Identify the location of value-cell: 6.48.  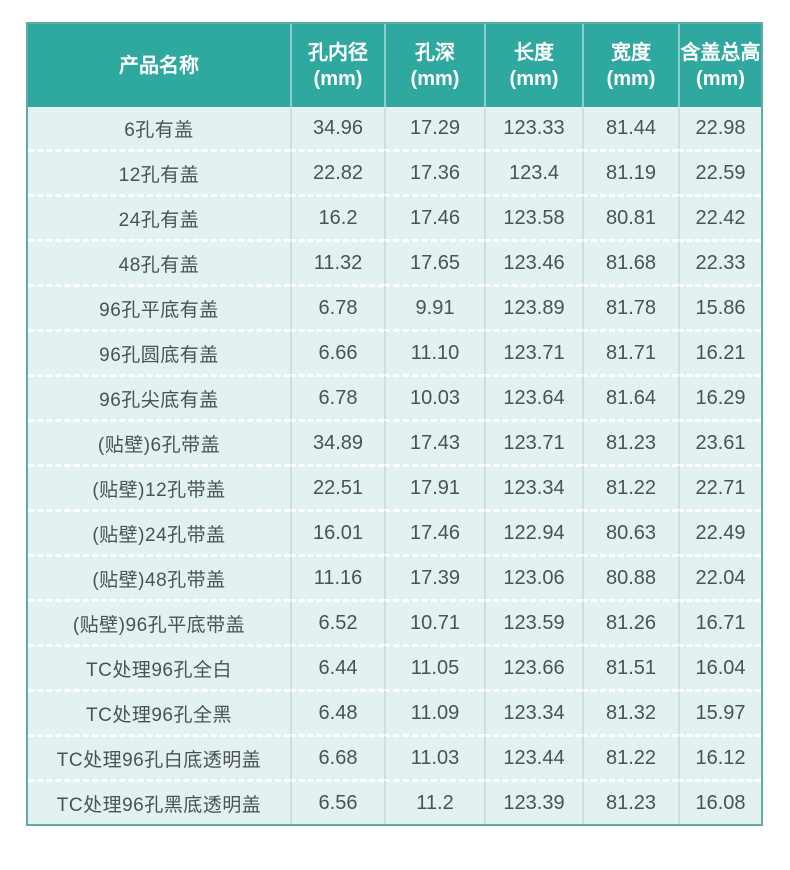
(337, 711).